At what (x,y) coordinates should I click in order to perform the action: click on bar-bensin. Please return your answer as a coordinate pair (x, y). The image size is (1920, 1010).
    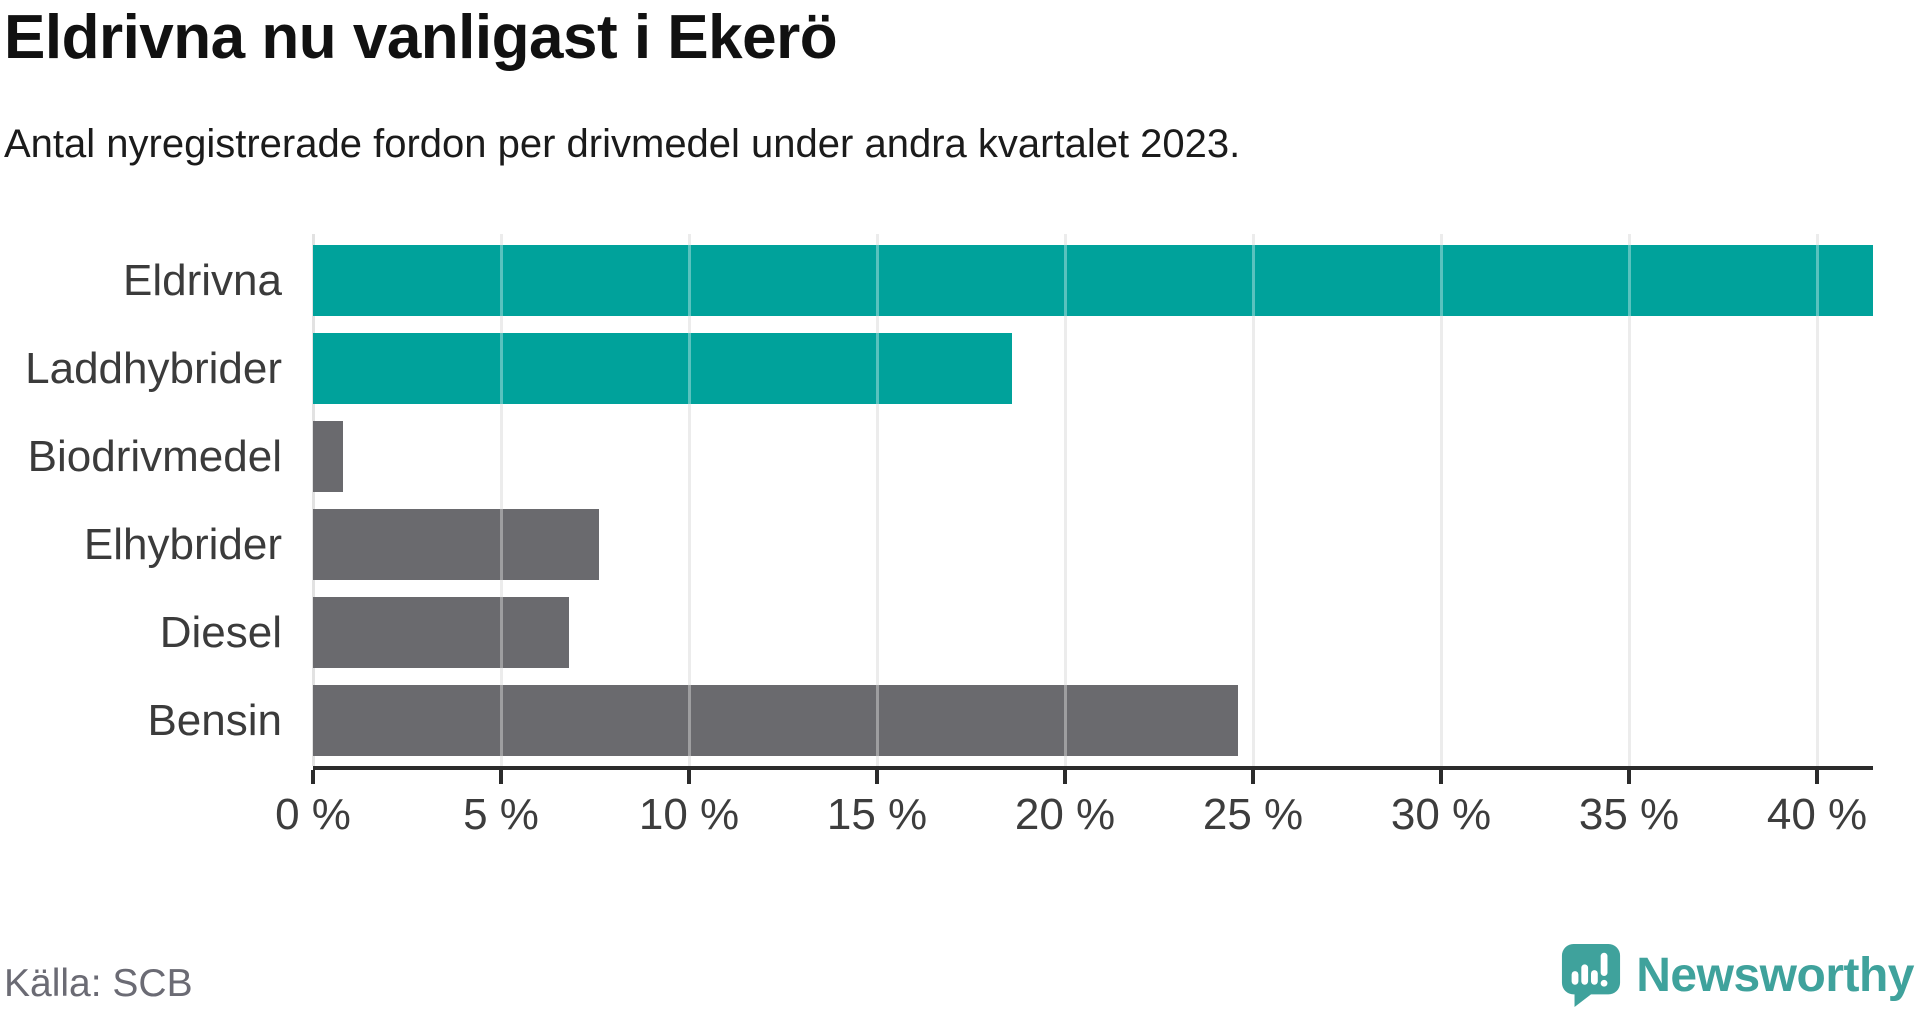
    Looking at the image, I should click on (775, 720).